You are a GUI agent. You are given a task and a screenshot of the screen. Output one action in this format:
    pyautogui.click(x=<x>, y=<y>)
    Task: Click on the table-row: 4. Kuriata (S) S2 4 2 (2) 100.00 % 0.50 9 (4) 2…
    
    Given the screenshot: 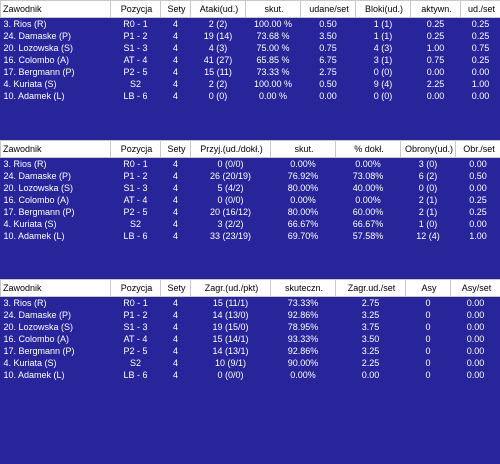 What is the action you would take?
    pyautogui.click(x=250, y=84)
    